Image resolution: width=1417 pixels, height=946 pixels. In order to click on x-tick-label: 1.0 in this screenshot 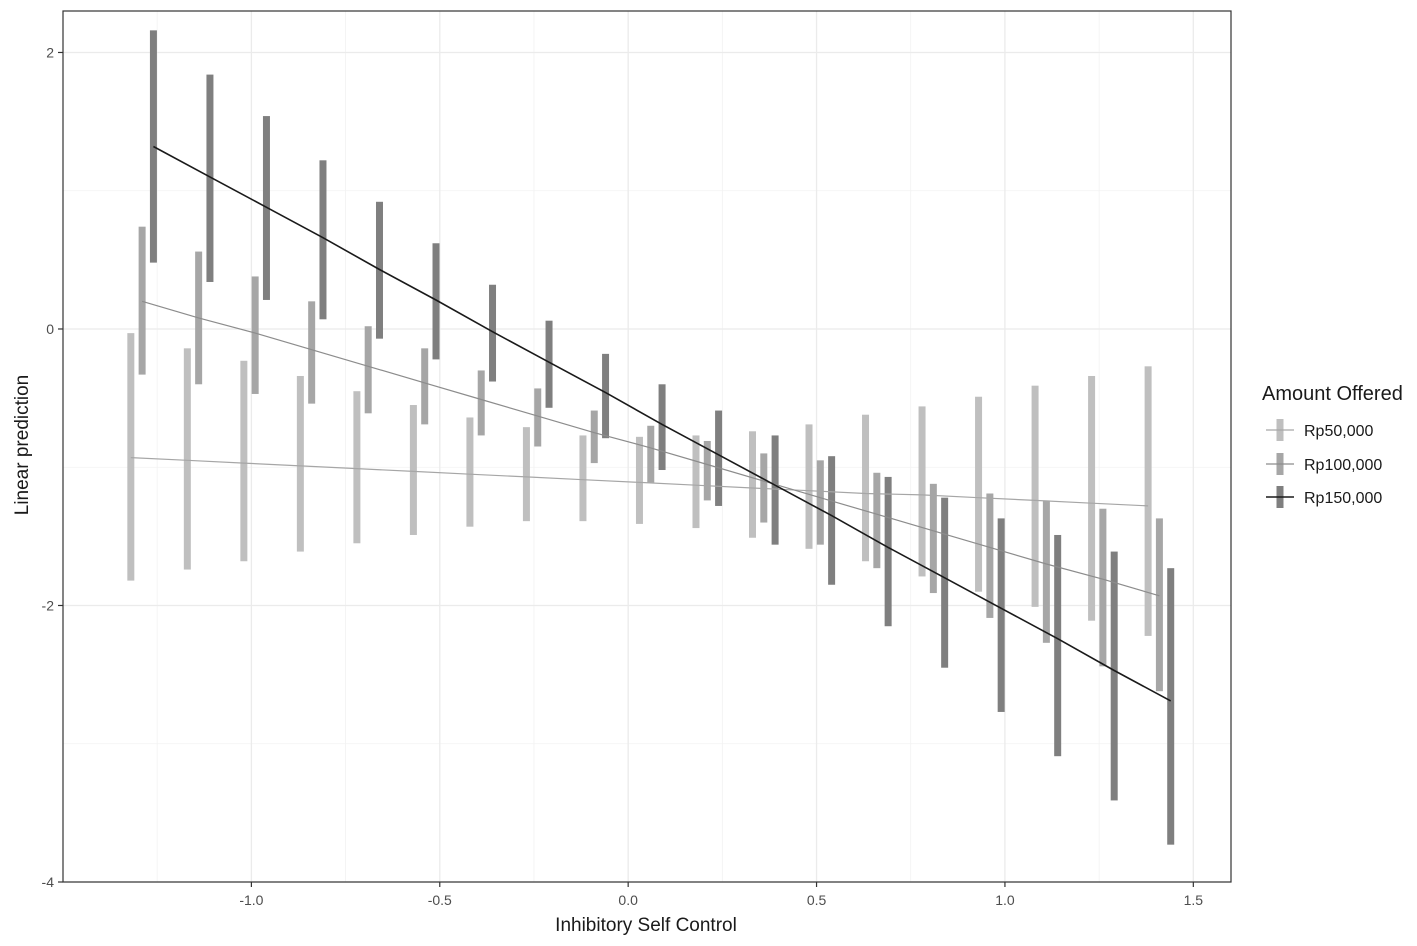, I will do `click(1005, 900)`.